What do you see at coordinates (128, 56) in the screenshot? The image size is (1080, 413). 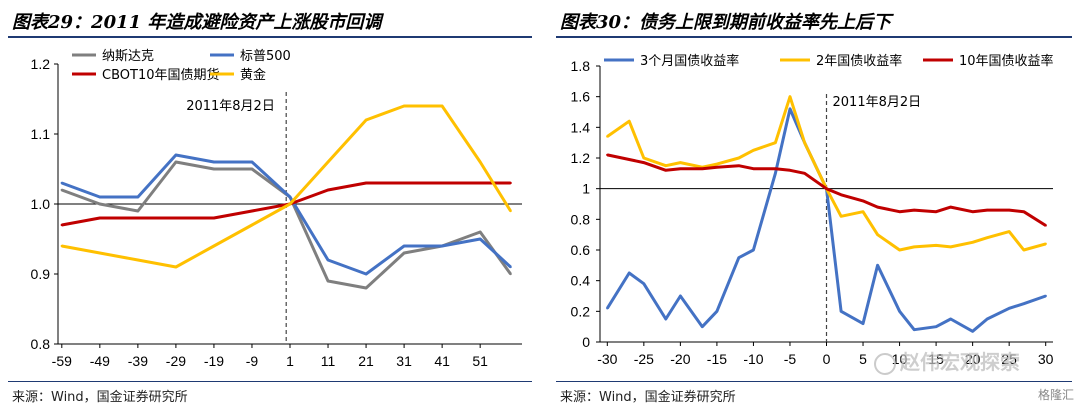 I see `legend-label: 纳斯达克` at bounding box center [128, 56].